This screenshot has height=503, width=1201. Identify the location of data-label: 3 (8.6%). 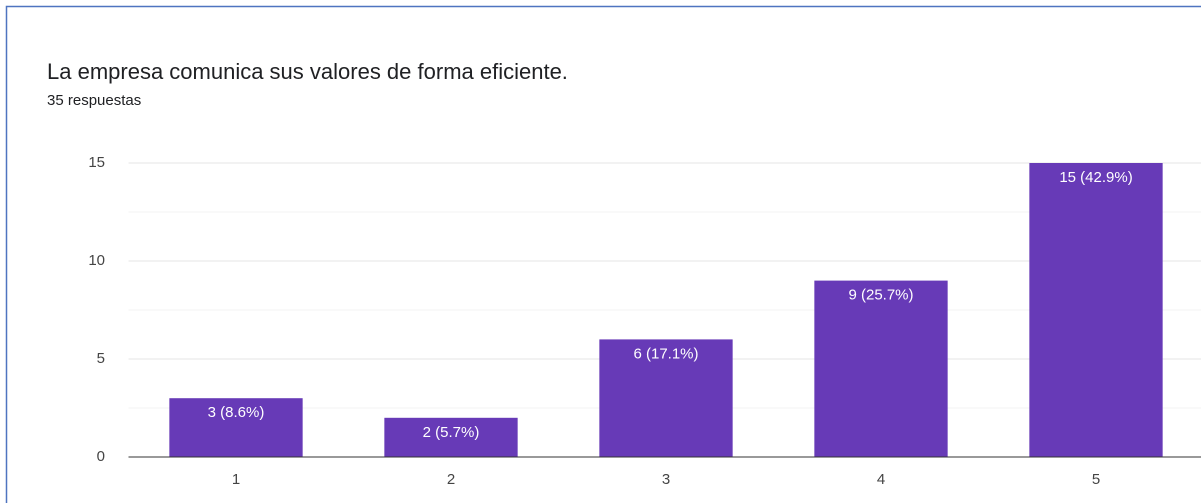
(236, 412).